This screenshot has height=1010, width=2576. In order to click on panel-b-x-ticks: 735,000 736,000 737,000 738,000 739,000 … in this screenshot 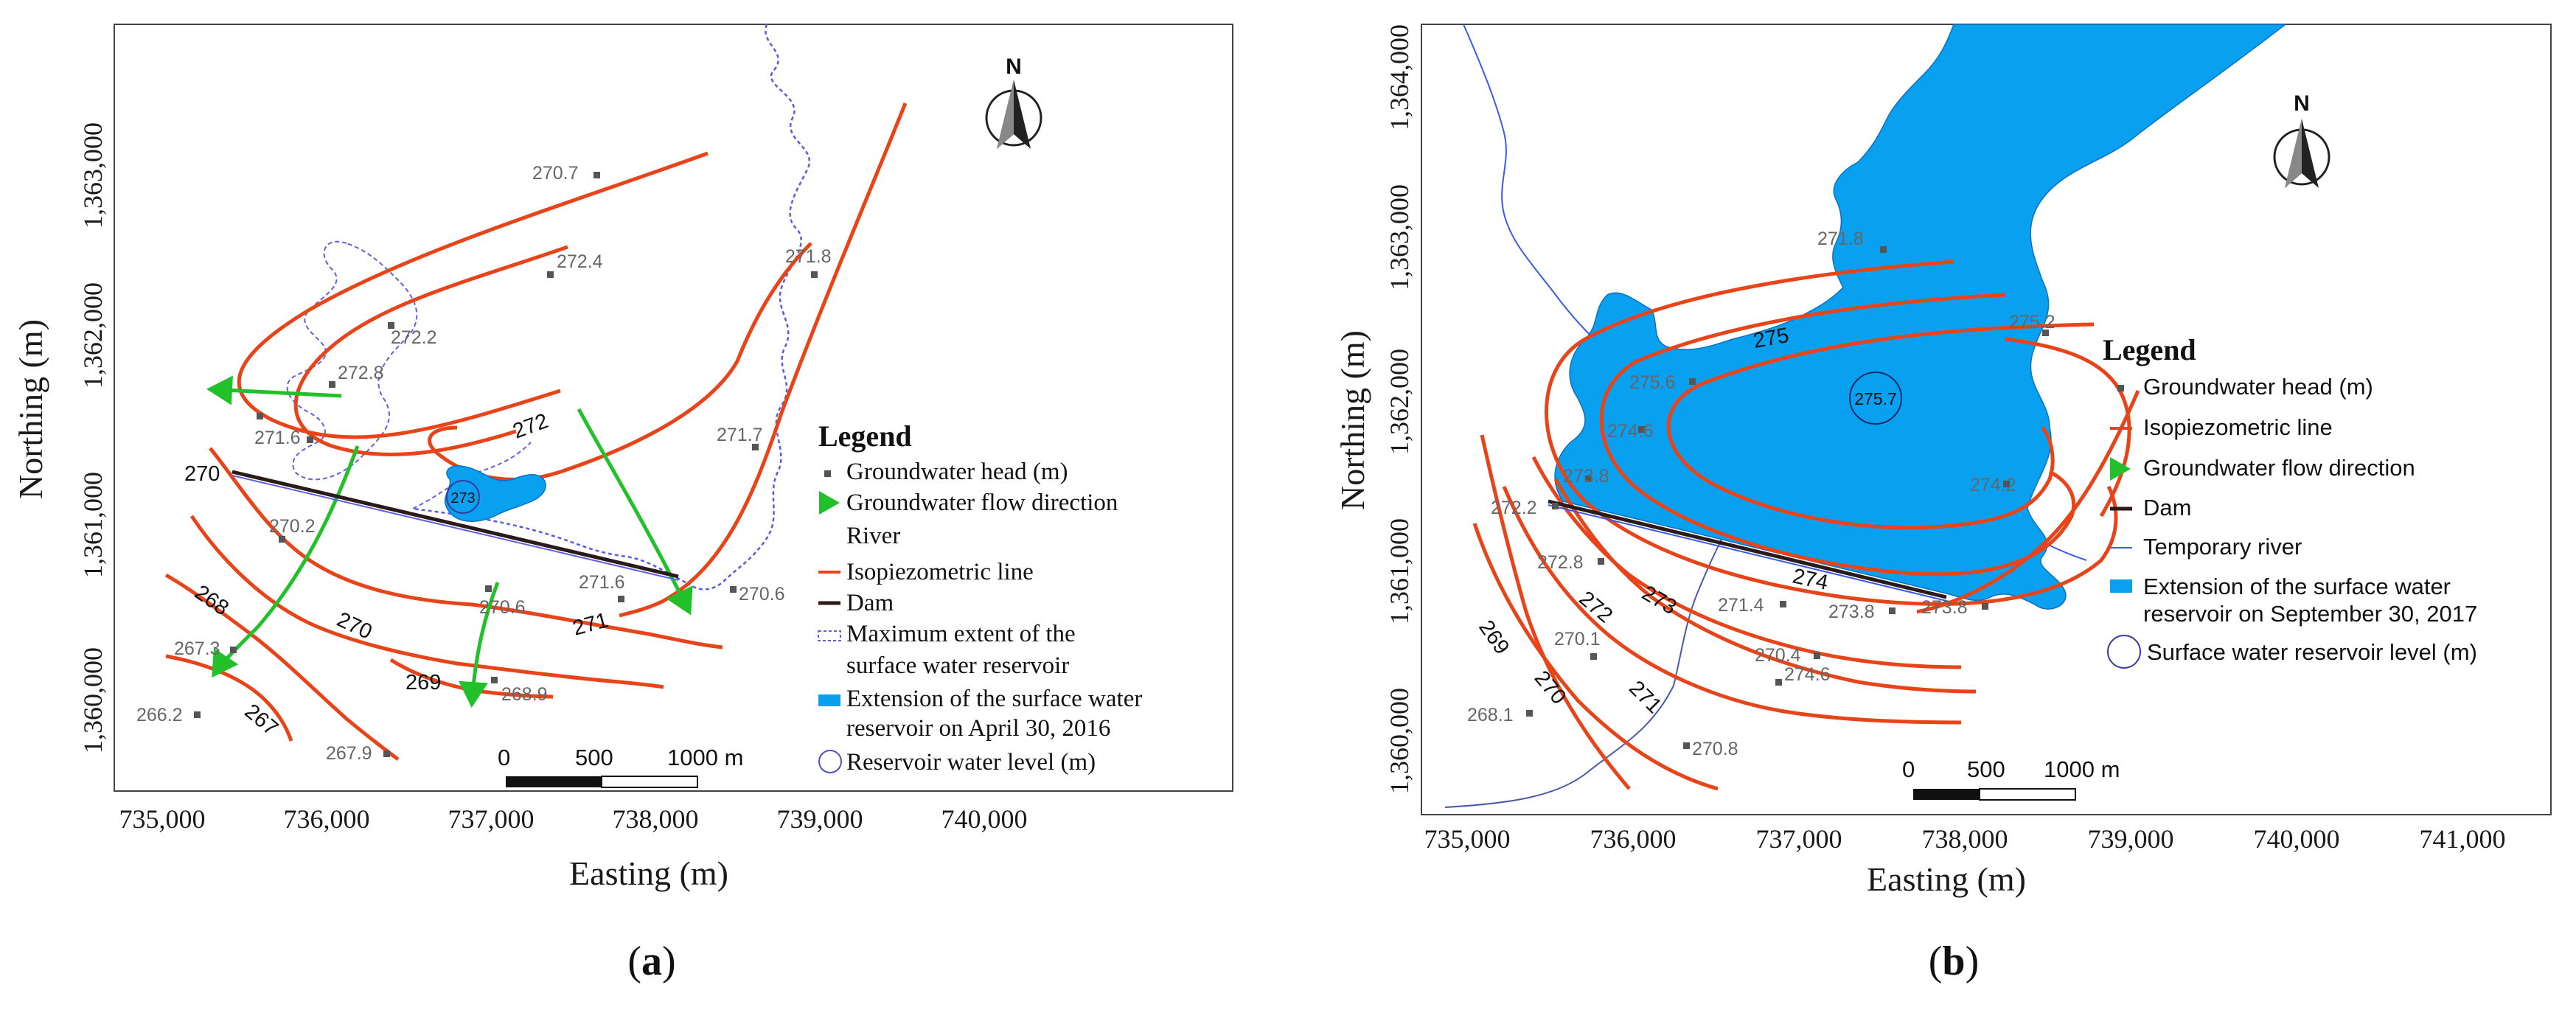, I will do `click(1965, 839)`.